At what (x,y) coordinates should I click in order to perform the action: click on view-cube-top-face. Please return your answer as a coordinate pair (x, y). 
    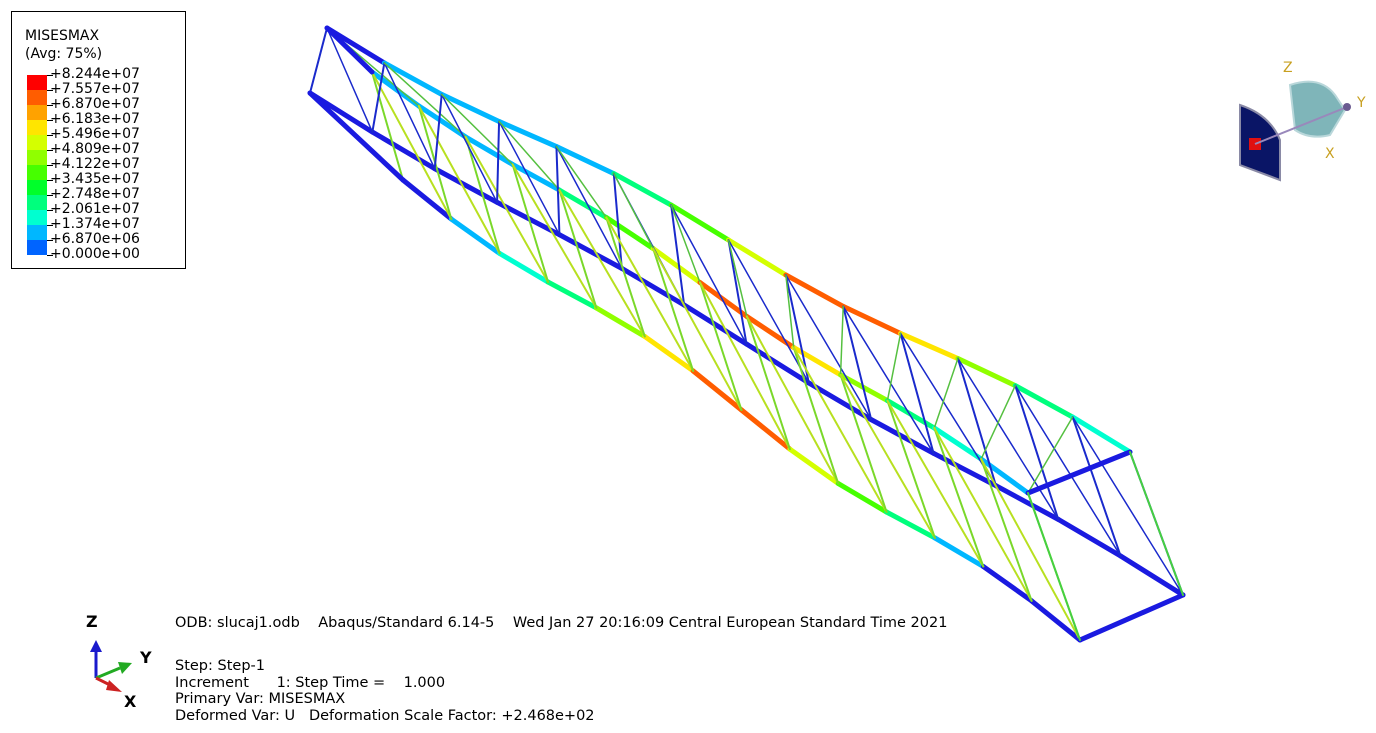
    Looking at the image, I should click on (1317, 109).